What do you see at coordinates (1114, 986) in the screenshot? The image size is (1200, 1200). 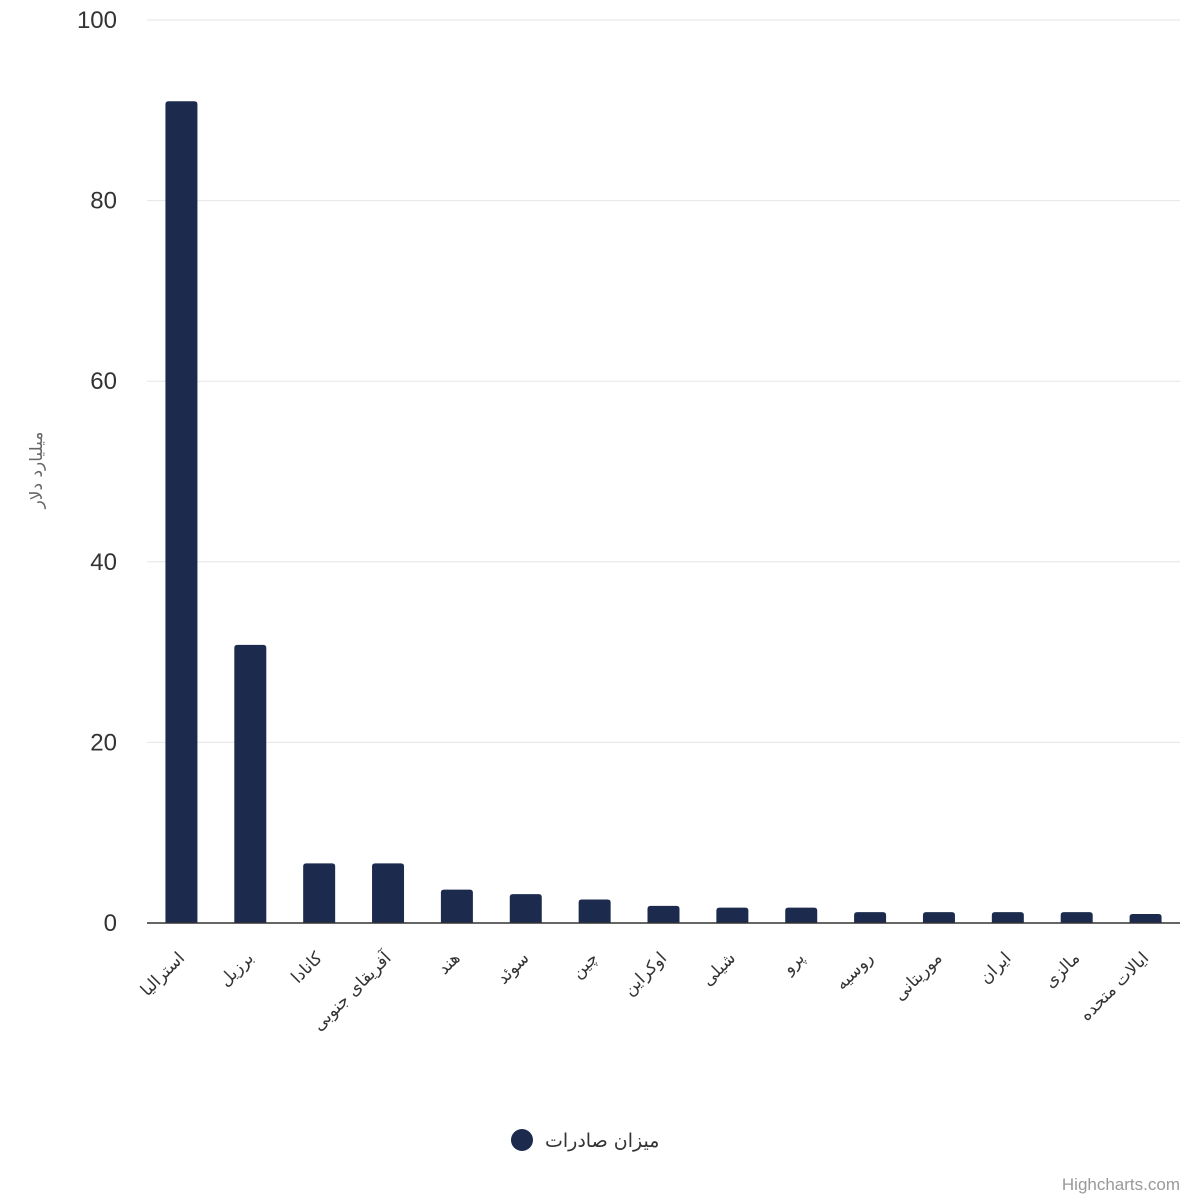 I see `x-tick-label: ایالات متحده` at bounding box center [1114, 986].